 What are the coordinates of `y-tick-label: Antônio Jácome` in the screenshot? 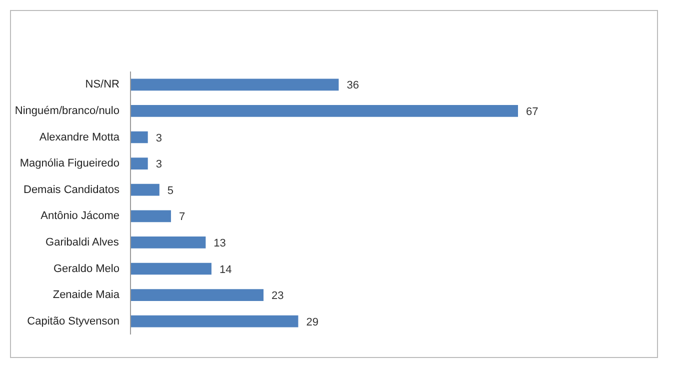 It's located at (80, 216).